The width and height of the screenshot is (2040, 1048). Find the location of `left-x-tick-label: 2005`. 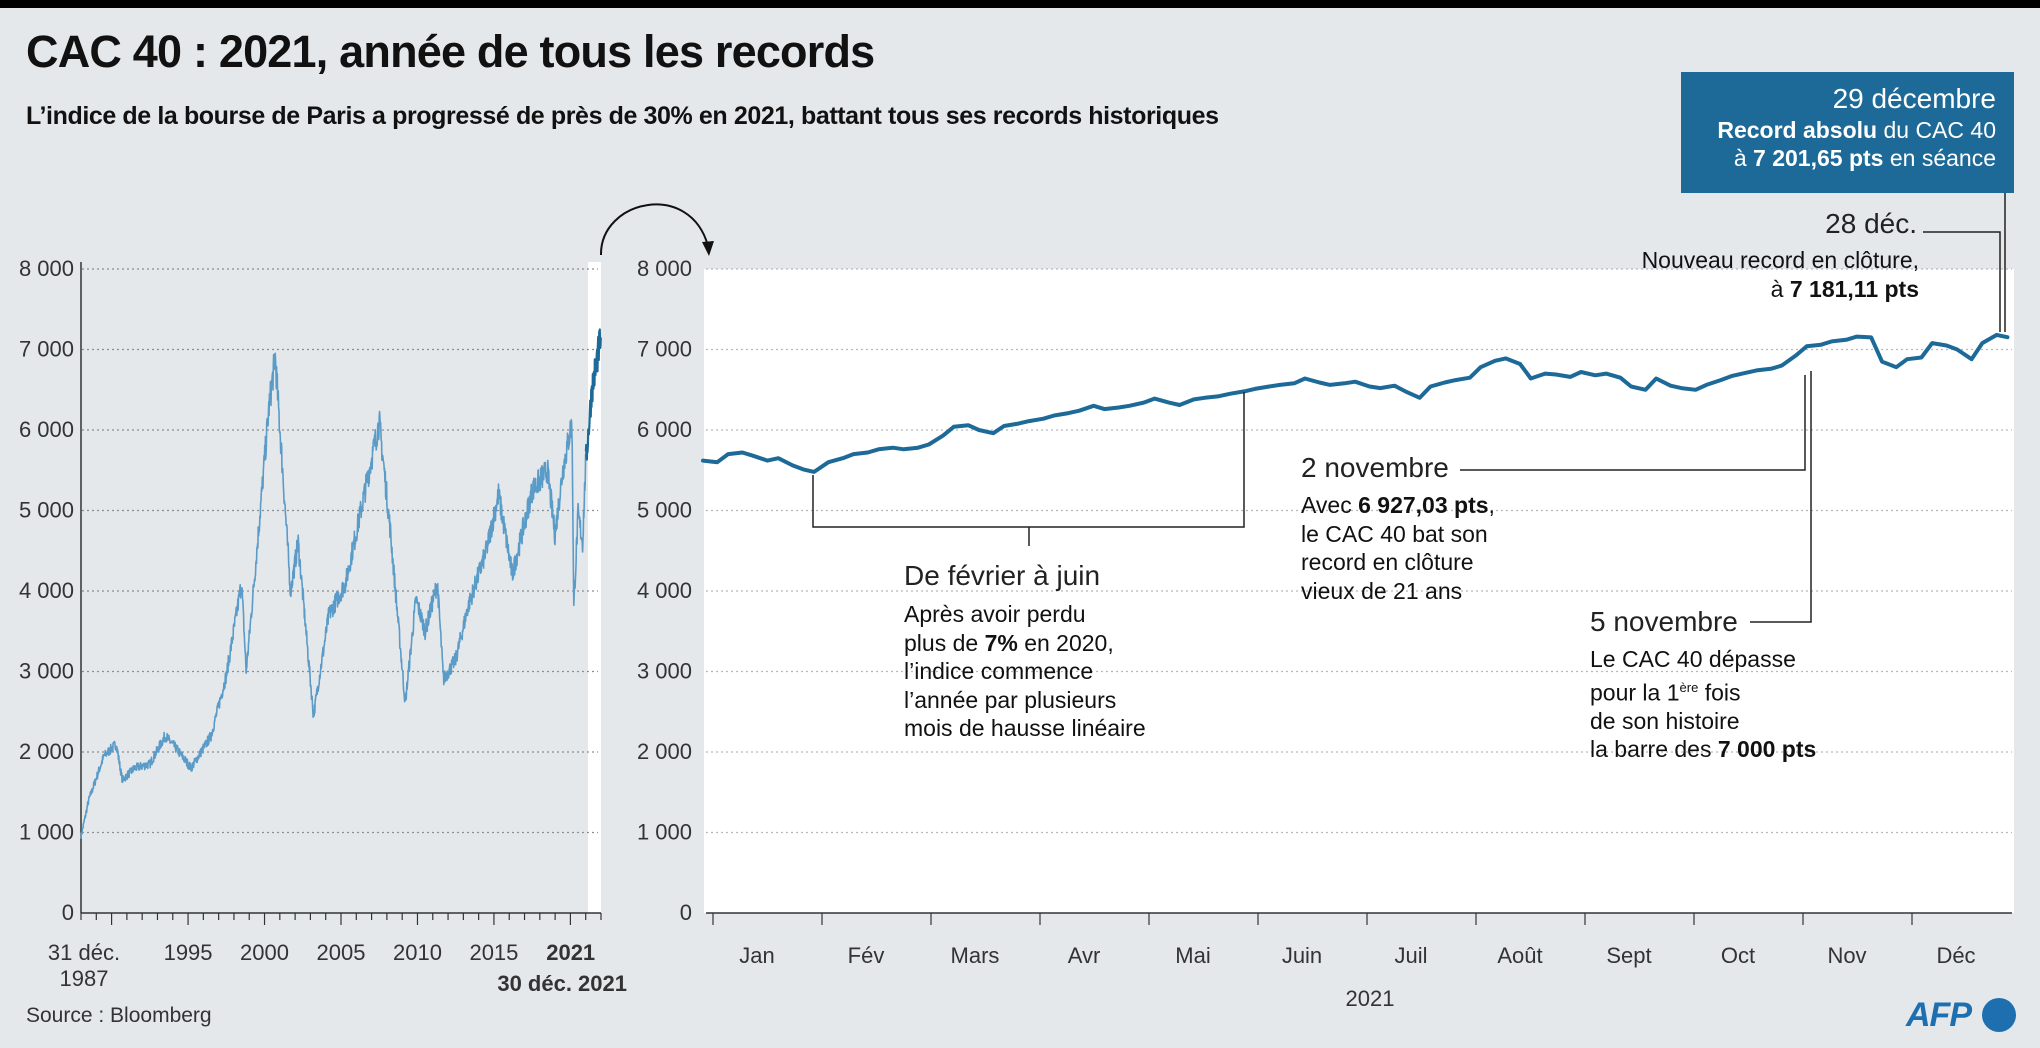

left-x-tick-label: 2005 is located at coordinates (341, 952).